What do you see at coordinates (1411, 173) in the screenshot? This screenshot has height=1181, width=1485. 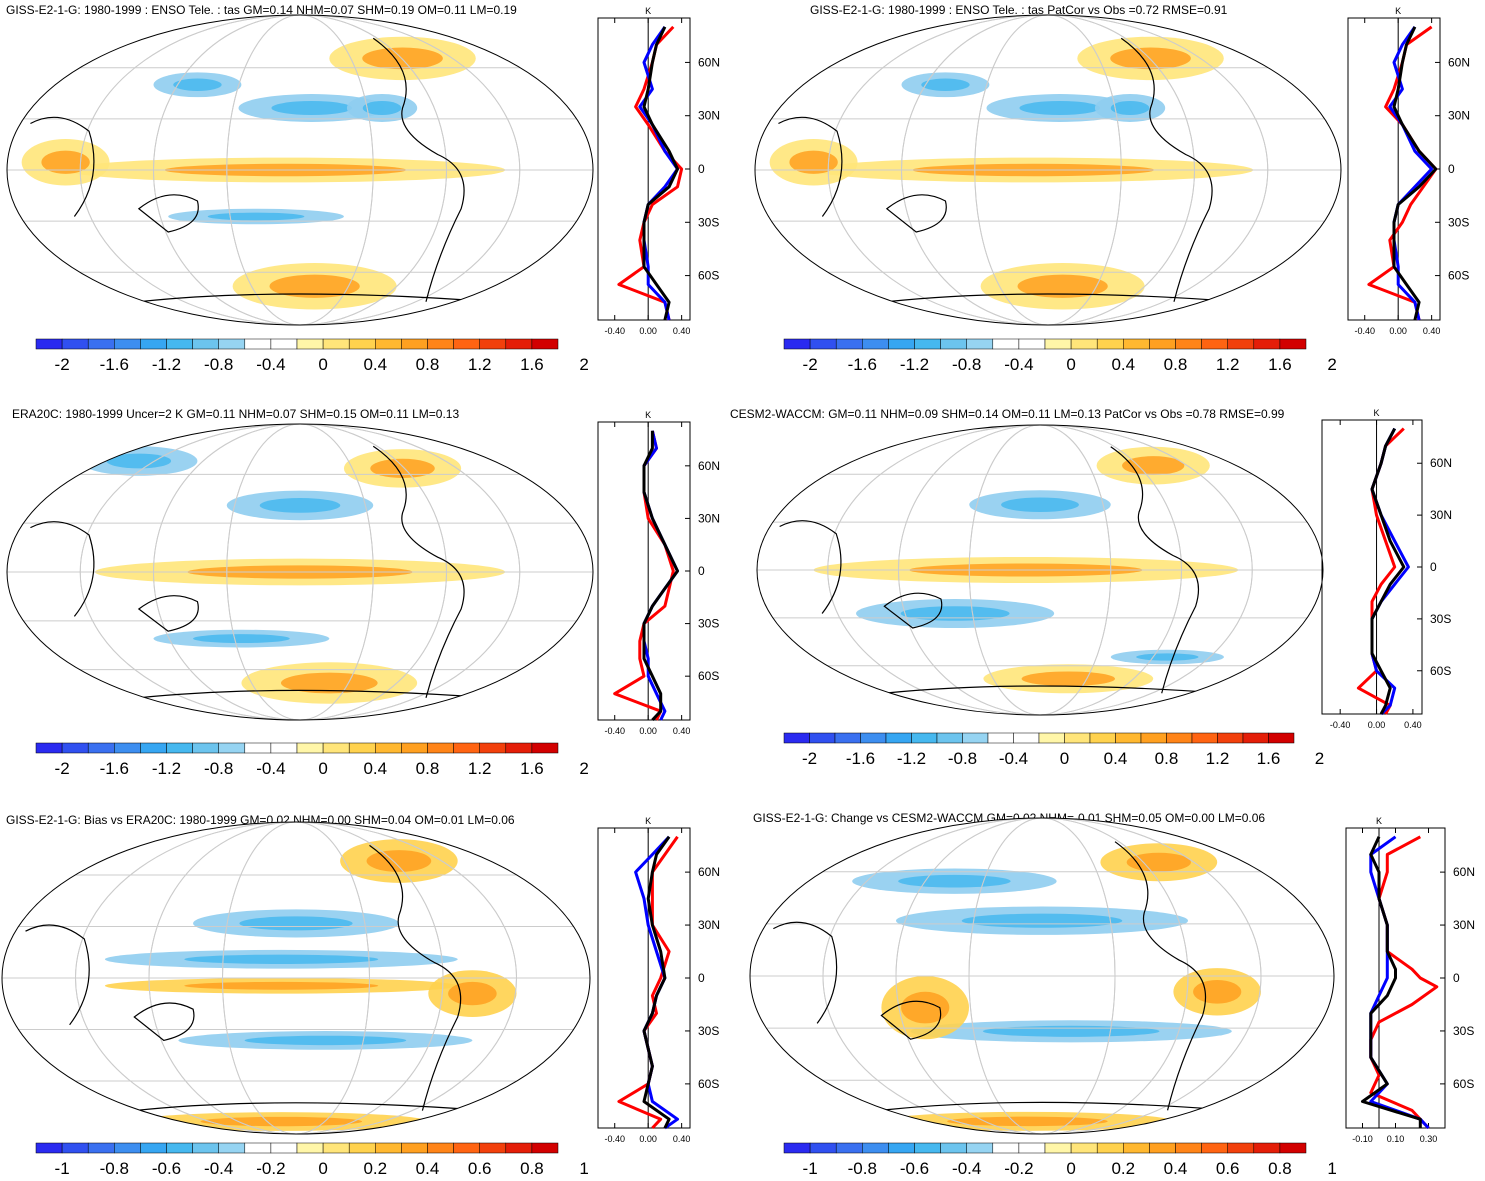 I see `blue-profile-line` at bounding box center [1411, 173].